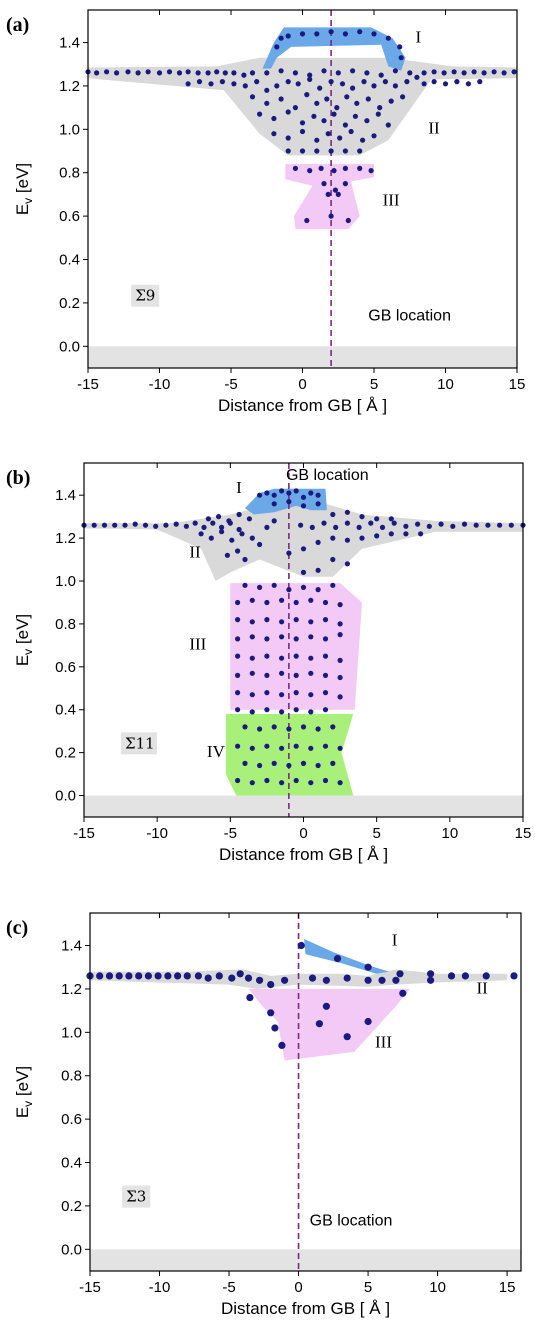 The width and height of the screenshot is (535, 1327). Describe the element at coordinates (395, 940) in the screenshot. I see `region-label-I: I` at that location.